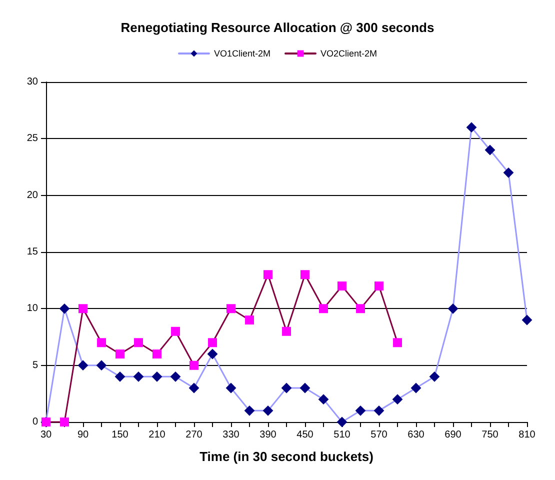  What do you see at coordinates (35, 422) in the screenshot?
I see `y-tick-label: 0` at bounding box center [35, 422].